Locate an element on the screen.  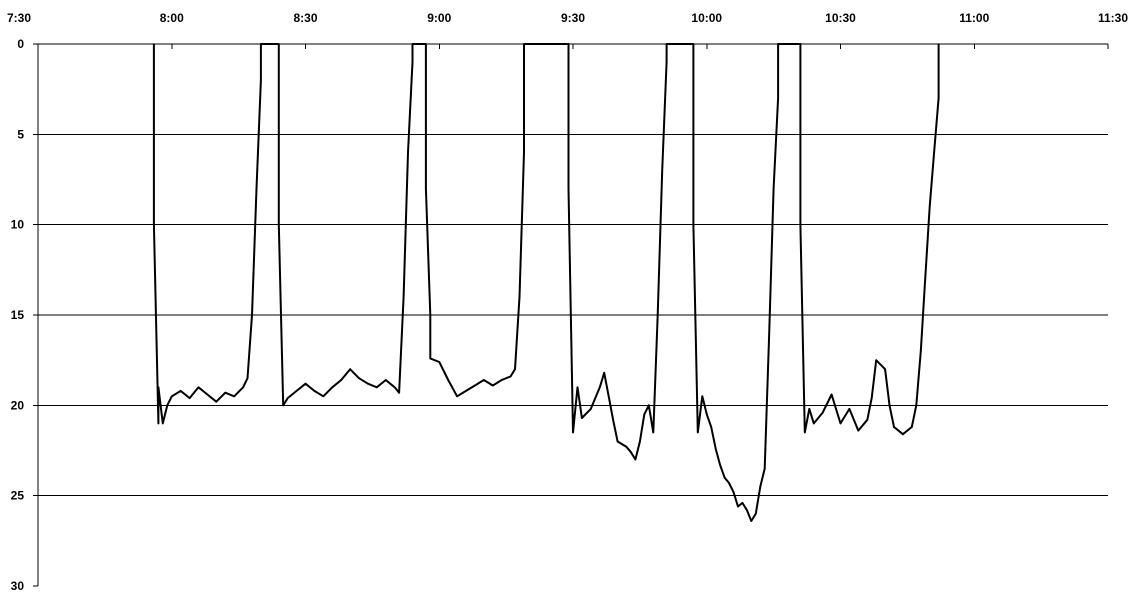
y-tick-label: 20 is located at coordinates (18, 405).